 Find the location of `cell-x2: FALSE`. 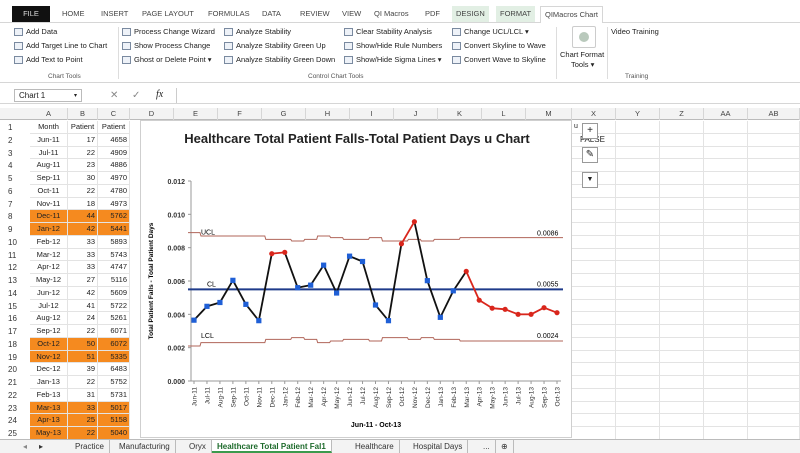

cell-x2: FALSE is located at coordinates (592, 139).